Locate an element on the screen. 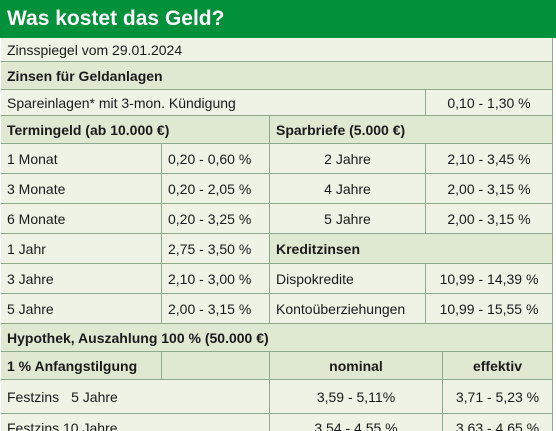  termingeld-label: 1 Monat is located at coordinates (81, 159).